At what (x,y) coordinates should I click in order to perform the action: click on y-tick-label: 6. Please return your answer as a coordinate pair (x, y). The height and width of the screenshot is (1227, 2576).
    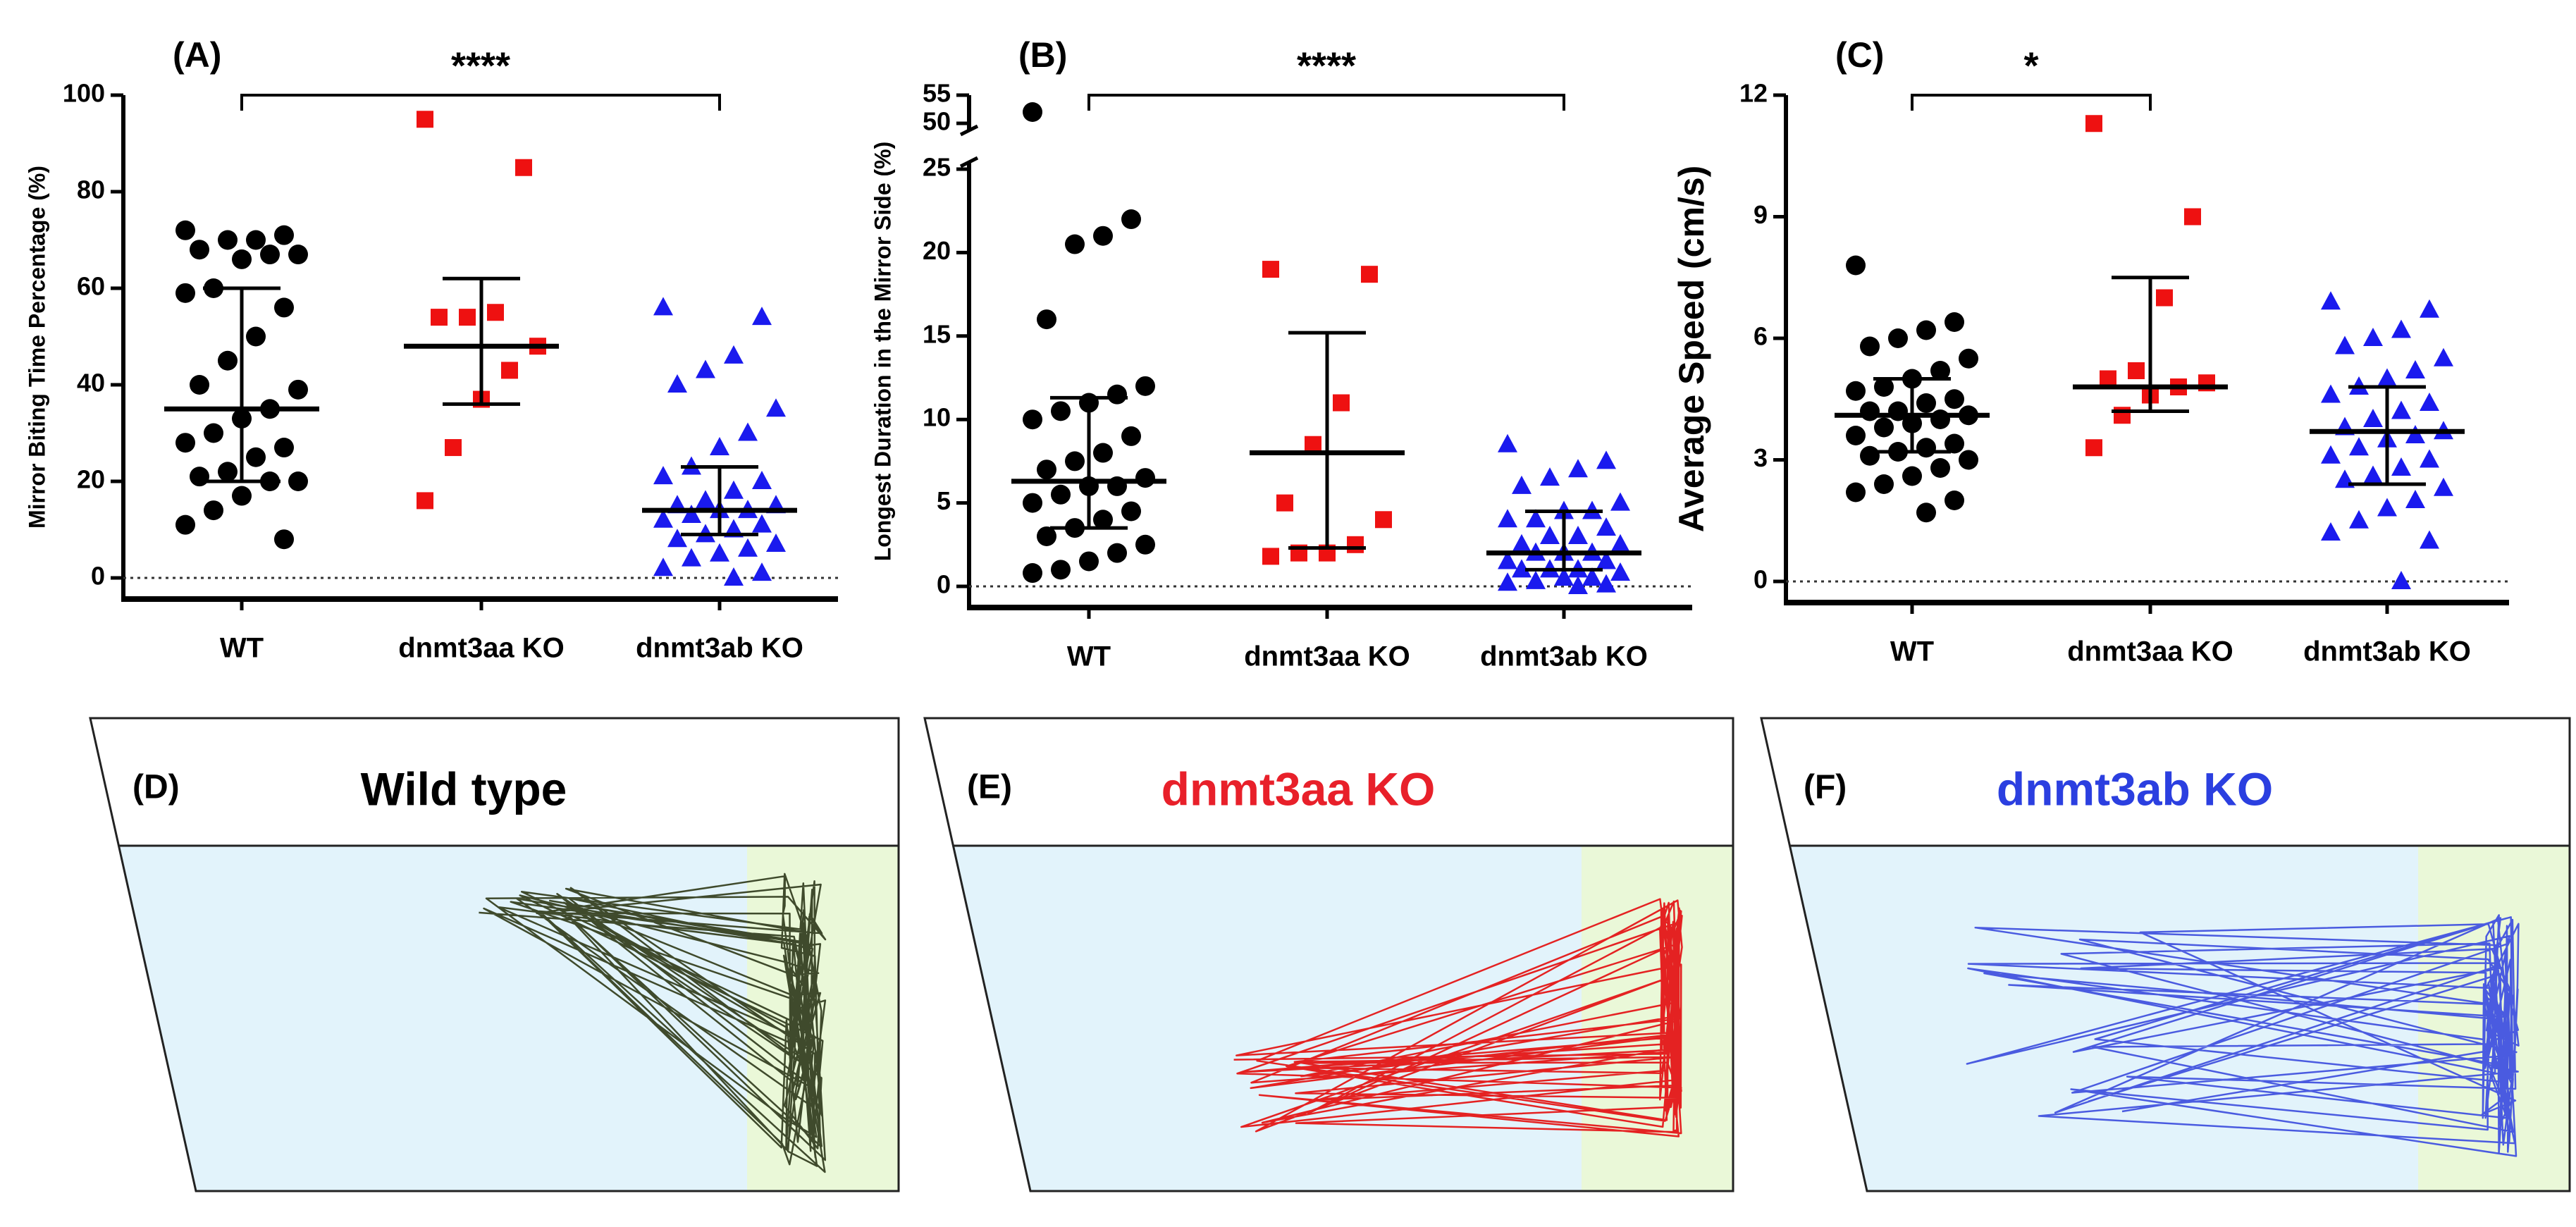
    Looking at the image, I should click on (1761, 336).